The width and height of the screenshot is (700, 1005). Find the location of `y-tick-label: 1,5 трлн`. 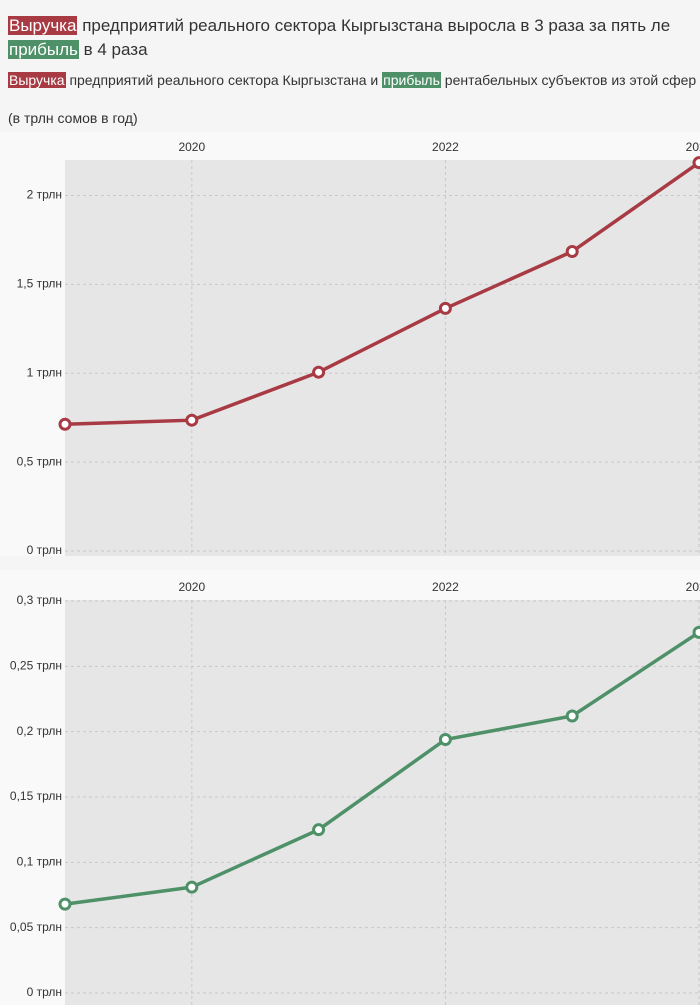

y-tick-label: 1,5 трлн is located at coordinates (39, 284).